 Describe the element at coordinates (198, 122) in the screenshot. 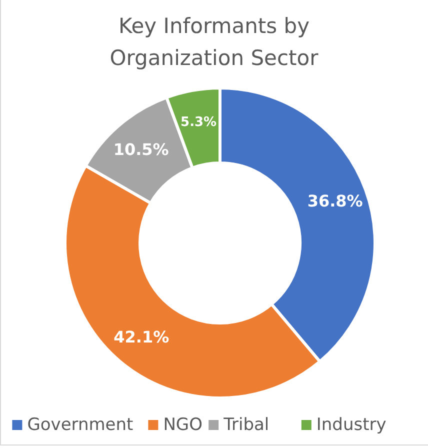

I see `data-label: 5.3%` at that location.